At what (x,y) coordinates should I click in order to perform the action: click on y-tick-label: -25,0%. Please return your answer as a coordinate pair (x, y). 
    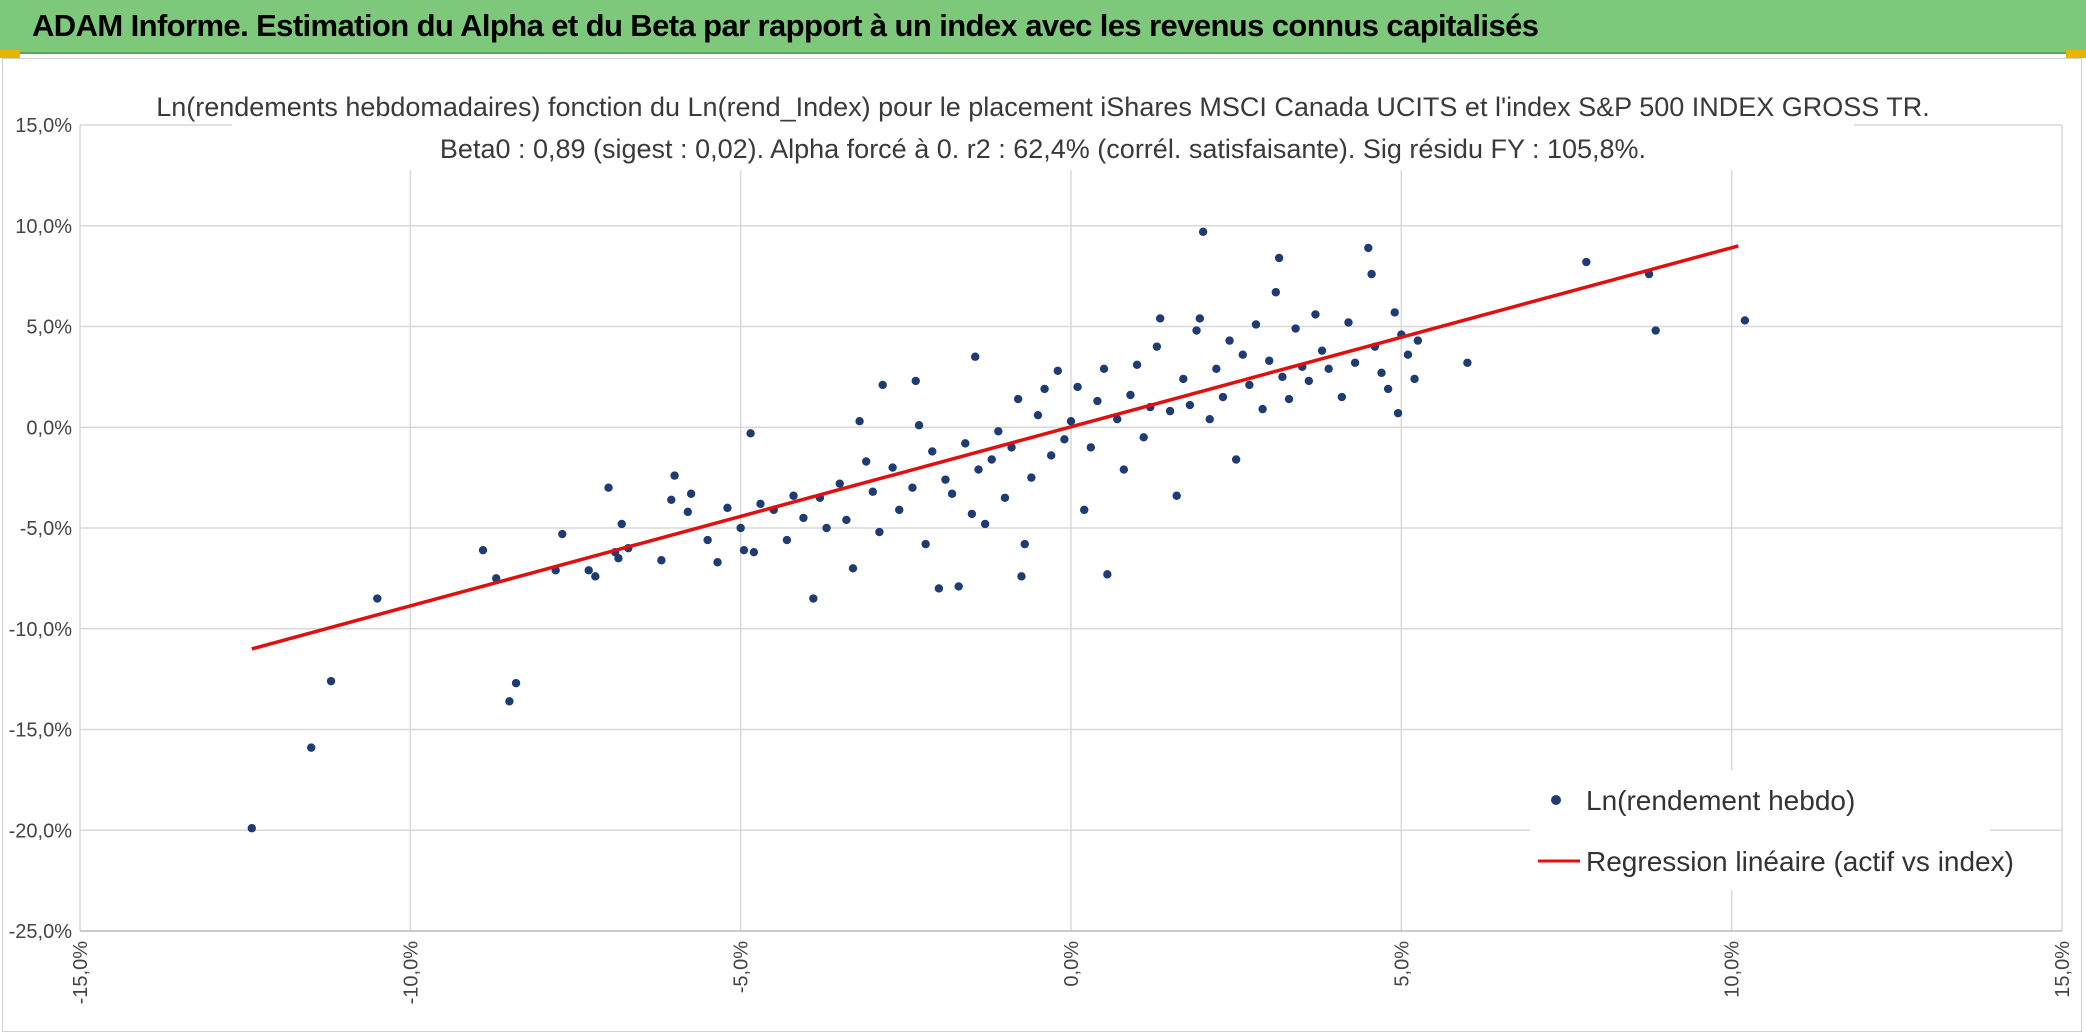
    Looking at the image, I should click on (41, 932).